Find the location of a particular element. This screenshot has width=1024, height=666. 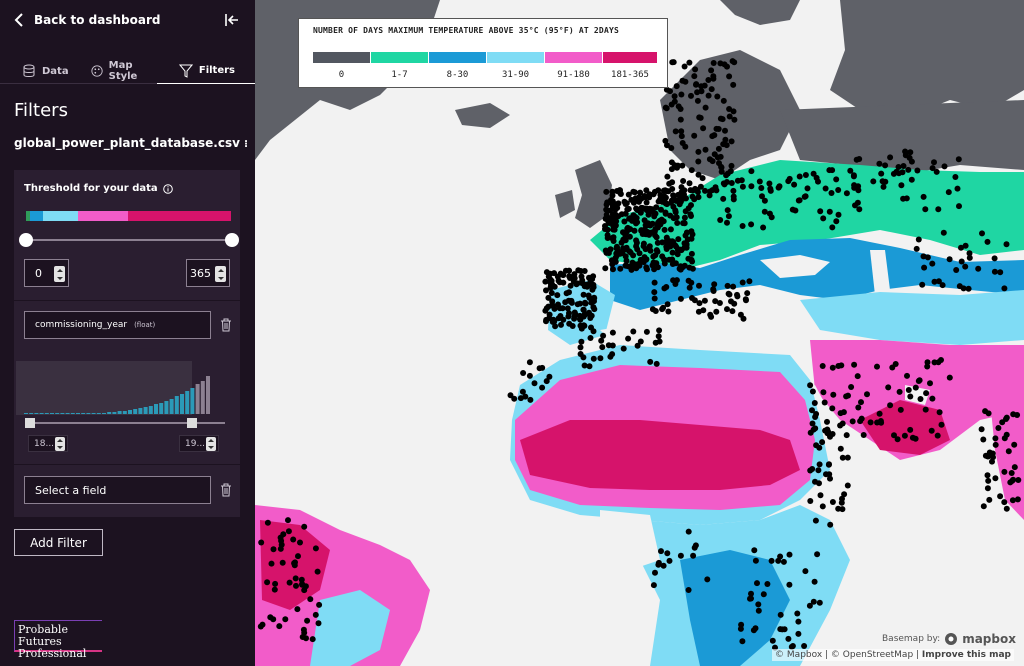

year-range-track is located at coordinates (127, 423).